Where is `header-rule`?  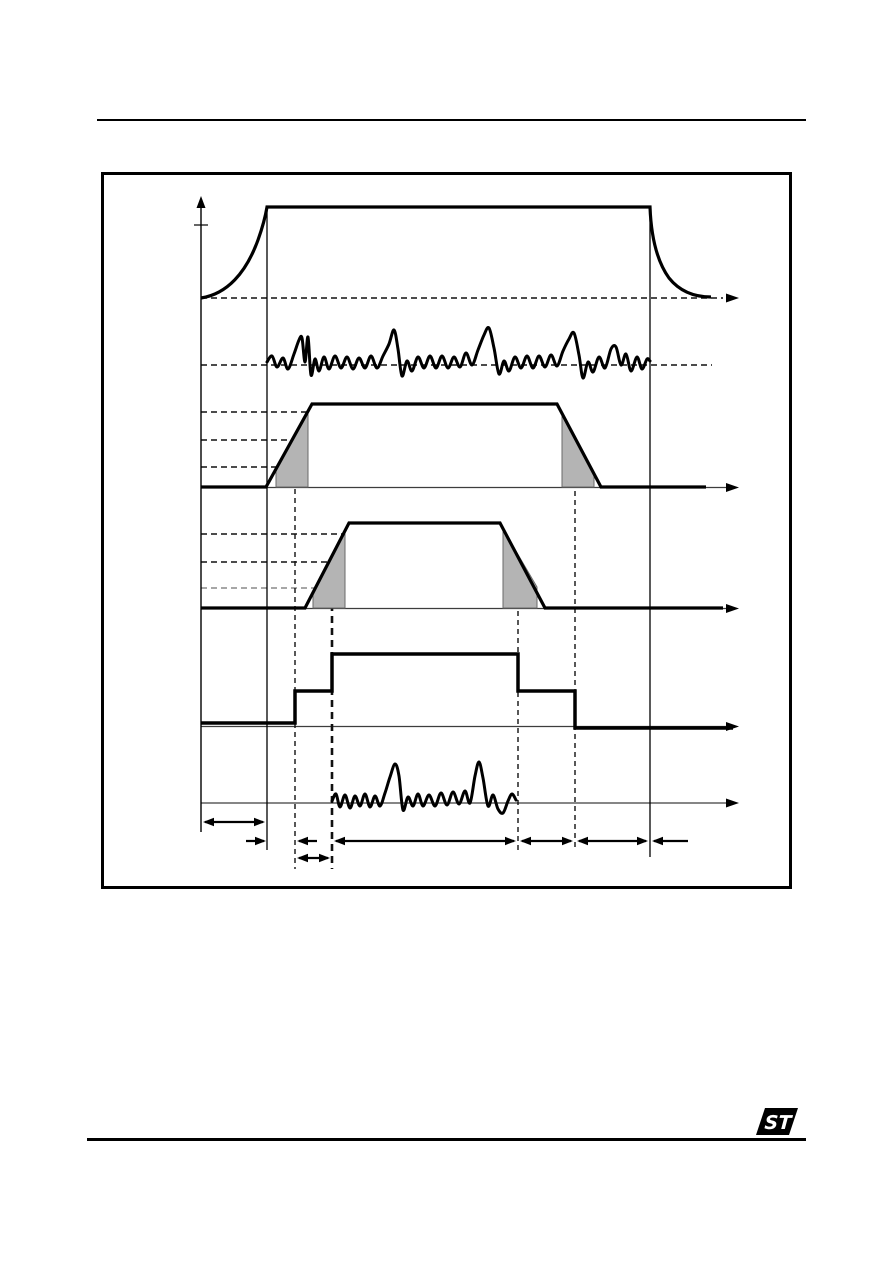 header-rule is located at coordinates (451, 120).